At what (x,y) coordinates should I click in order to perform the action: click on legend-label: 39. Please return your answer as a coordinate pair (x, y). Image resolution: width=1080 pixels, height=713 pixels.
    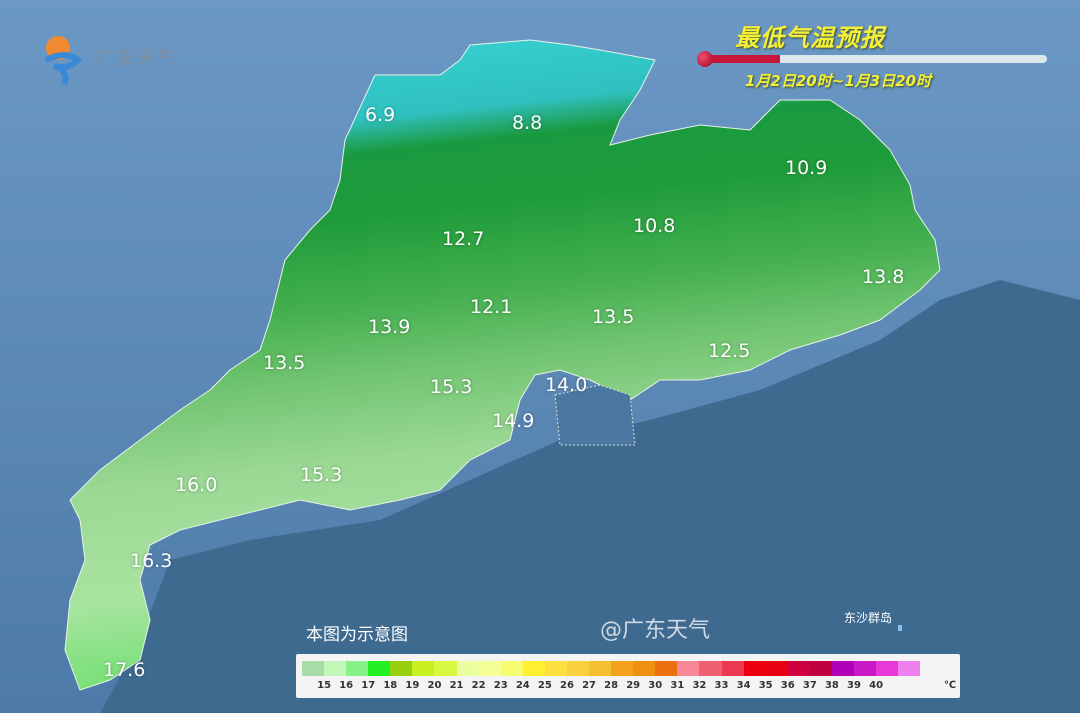
    Looking at the image, I should click on (854, 685).